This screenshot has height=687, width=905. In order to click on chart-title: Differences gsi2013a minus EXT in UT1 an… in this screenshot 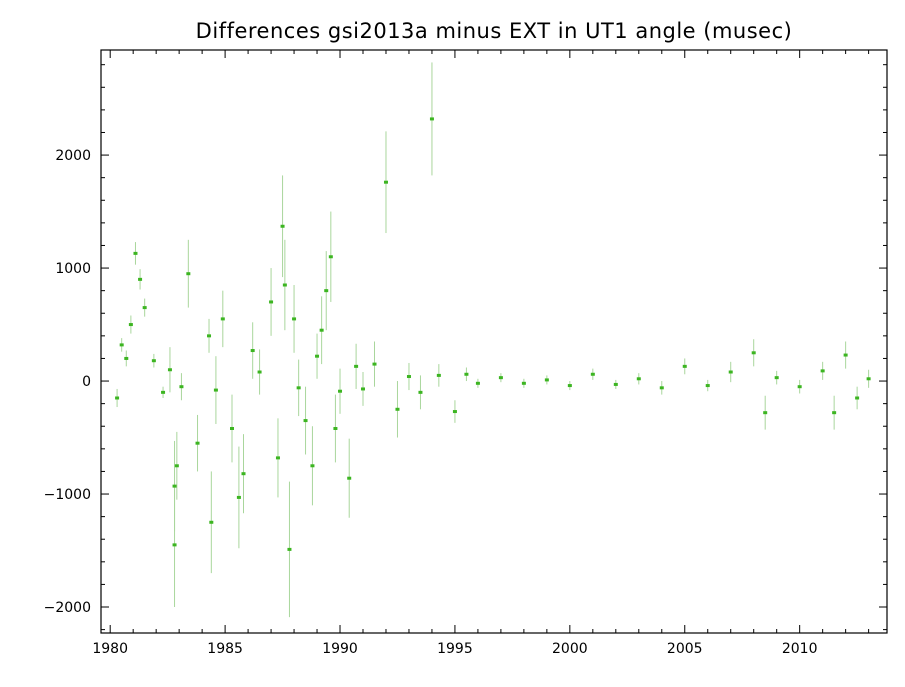, I will do `click(494, 31)`.